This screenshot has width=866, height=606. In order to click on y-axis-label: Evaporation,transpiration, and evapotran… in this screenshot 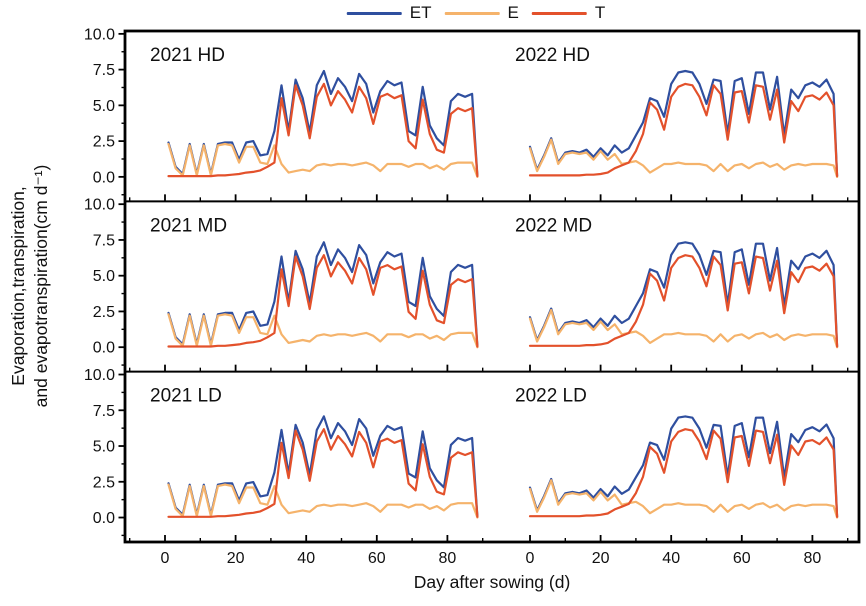, I will do `click(30, 286)`.